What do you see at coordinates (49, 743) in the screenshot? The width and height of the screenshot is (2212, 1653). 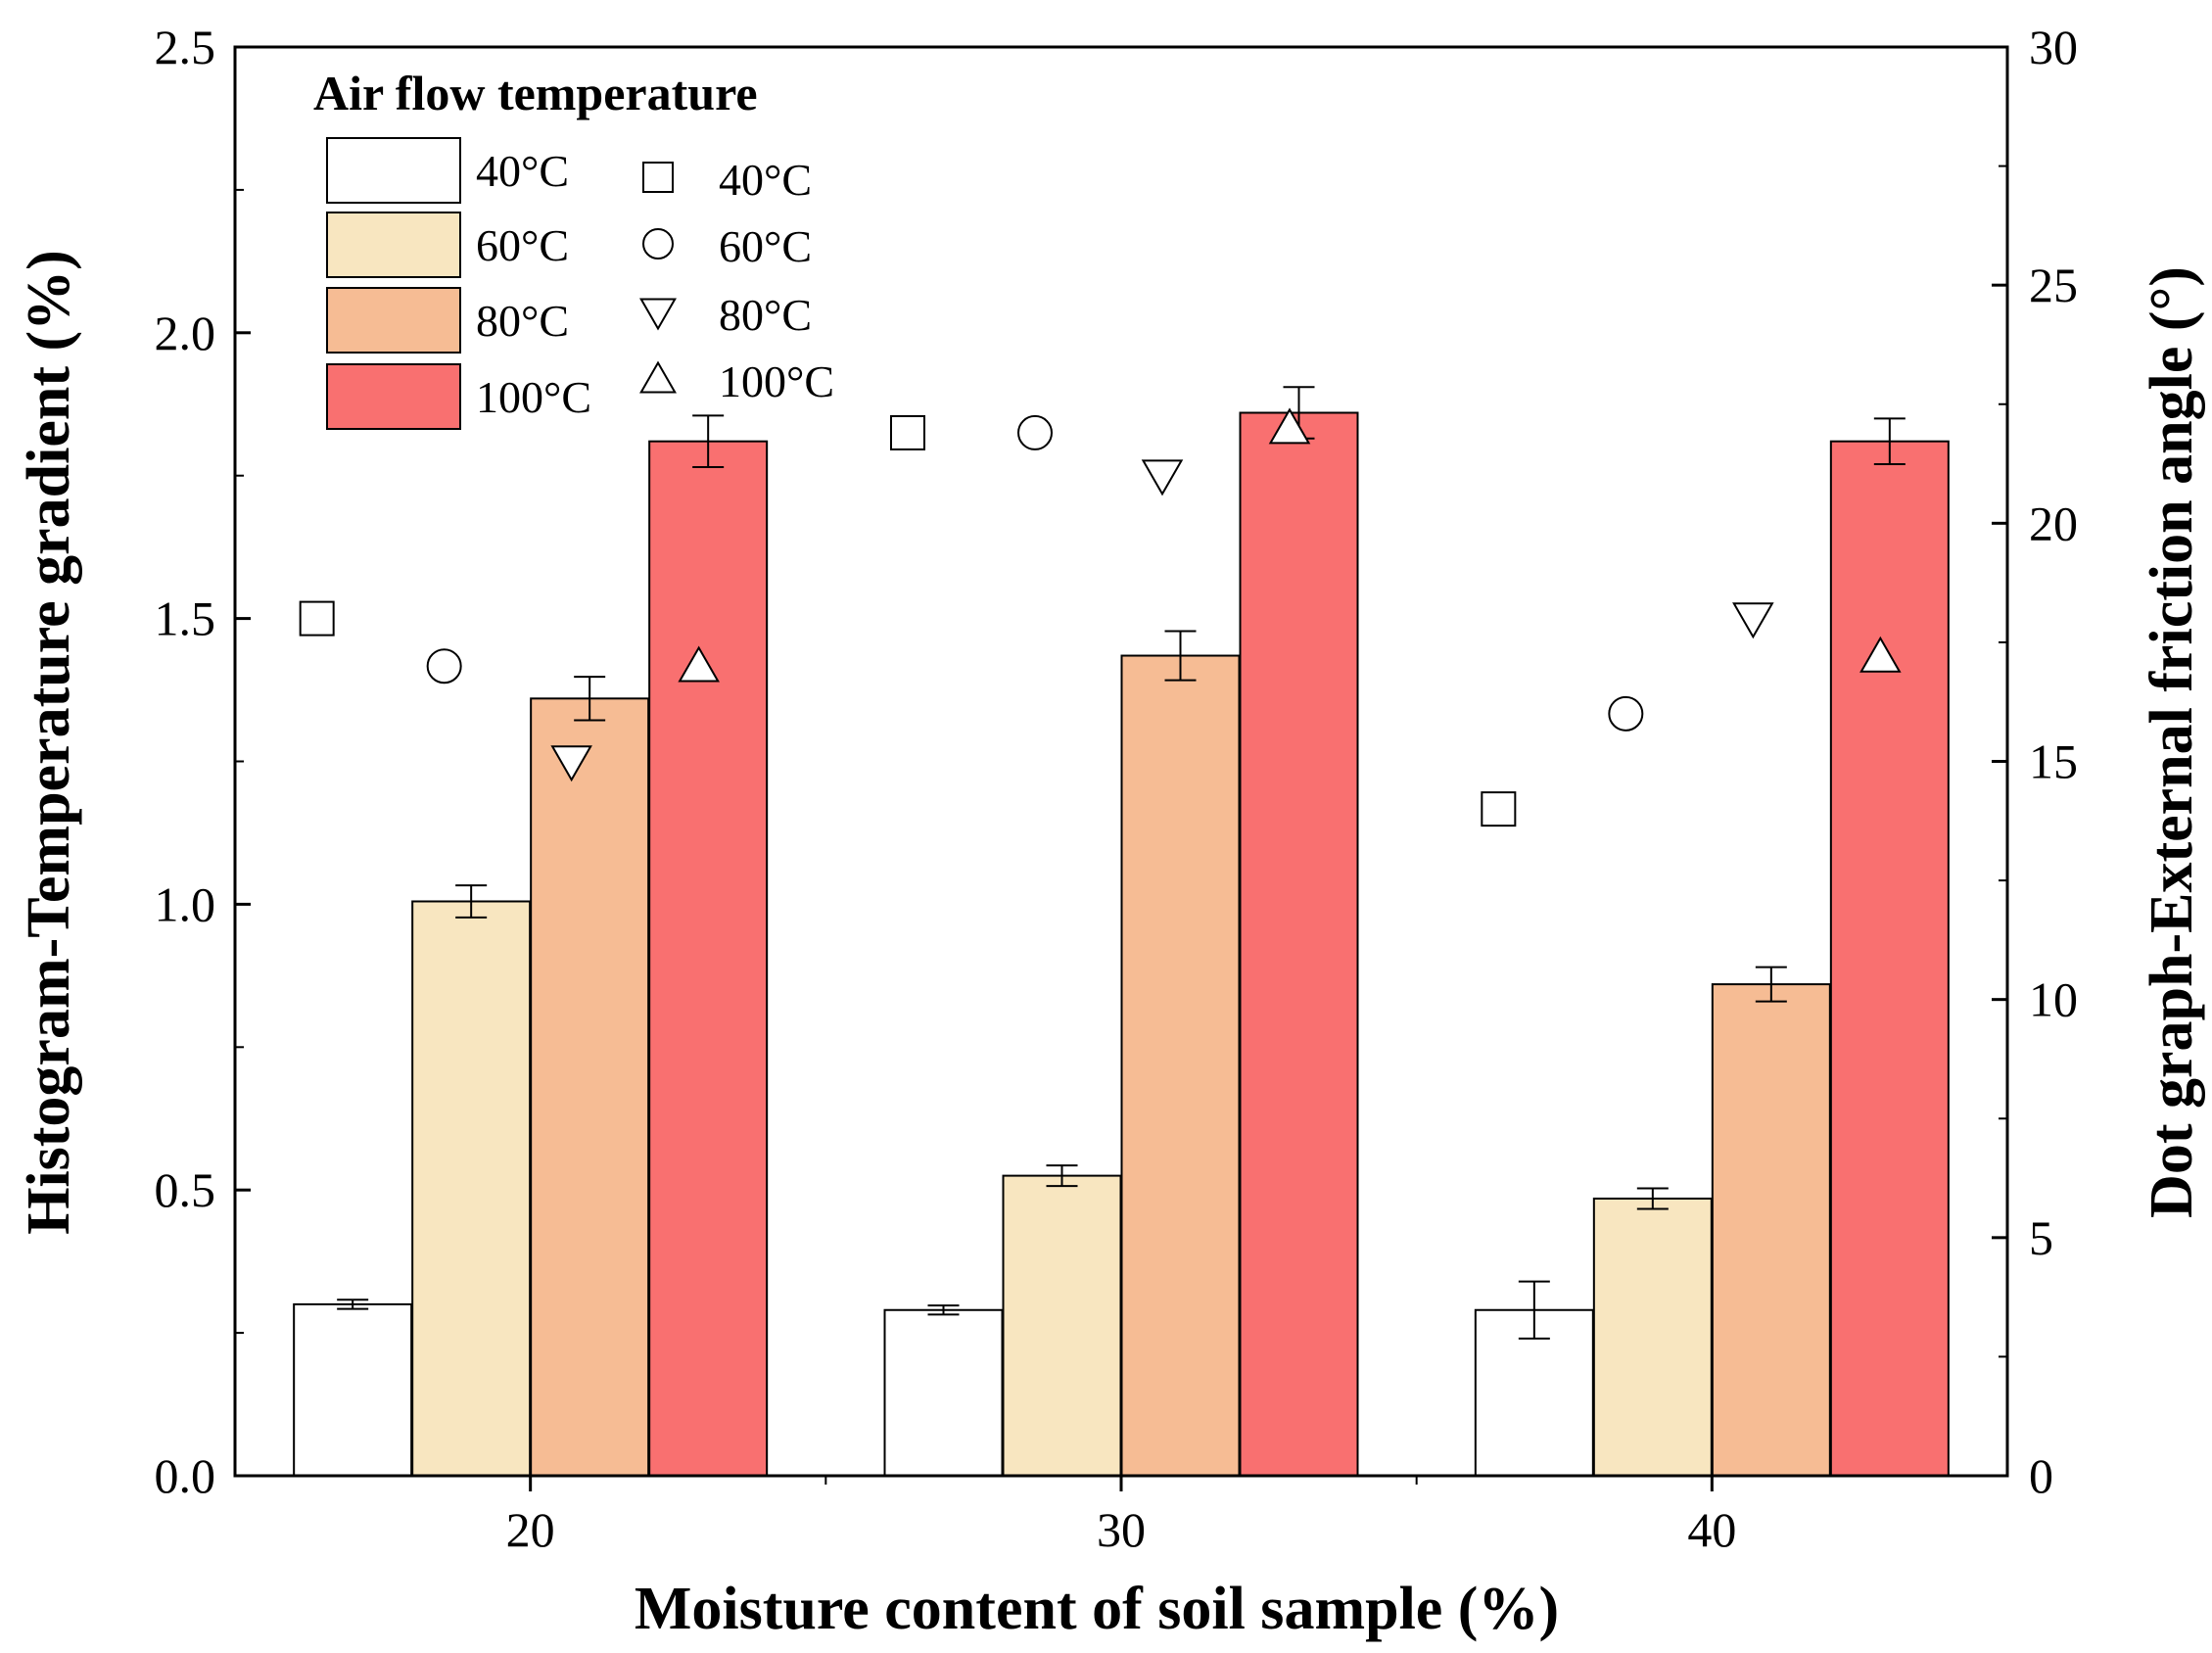 I see `y-axis-title: Histogram-Temperature gradient (%)` at bounding box center [49, 743].